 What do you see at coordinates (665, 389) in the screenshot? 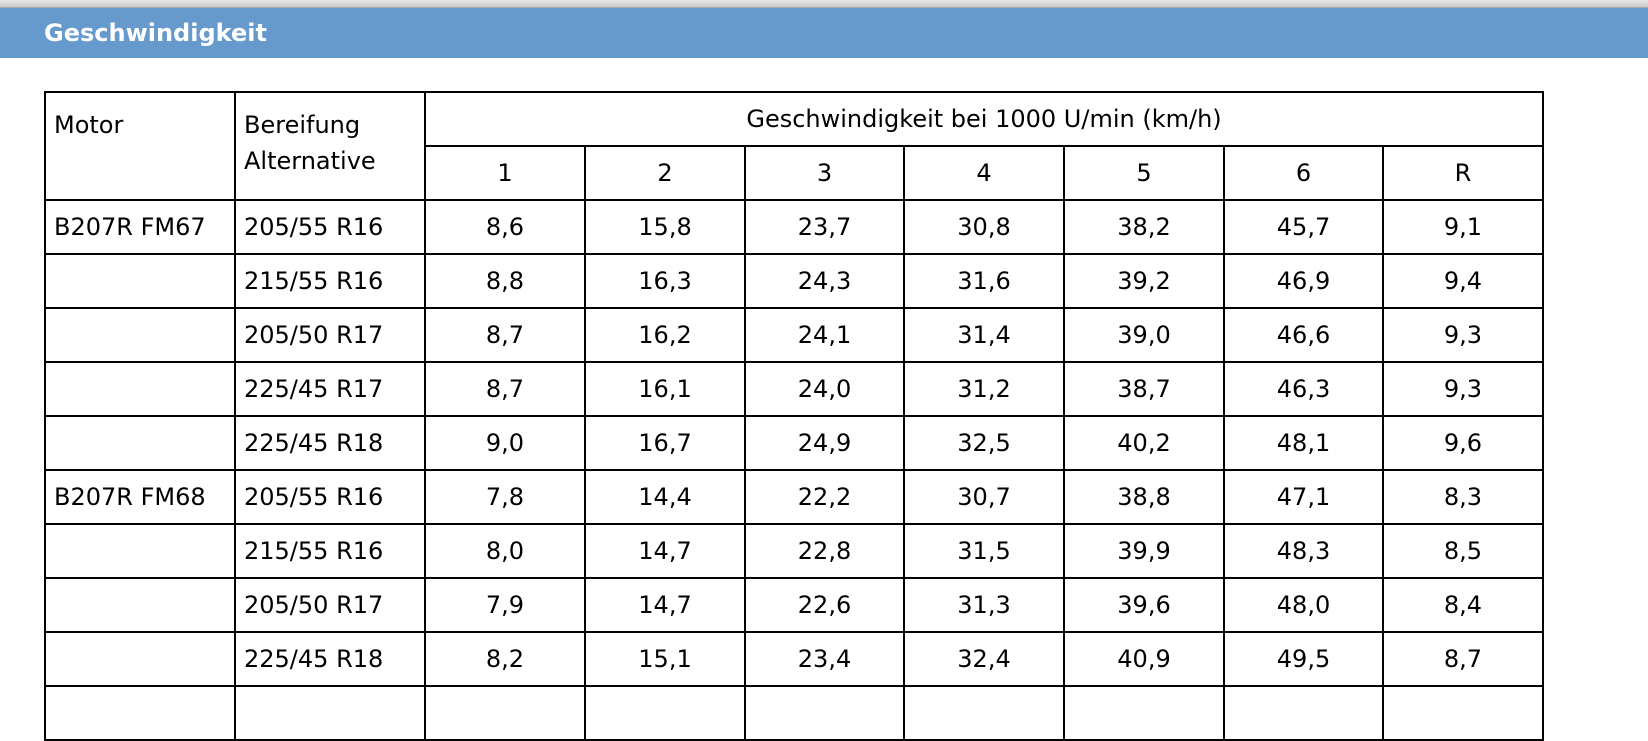
I see `speed-value-cell: 16,1` at bounding box center [665, 389].